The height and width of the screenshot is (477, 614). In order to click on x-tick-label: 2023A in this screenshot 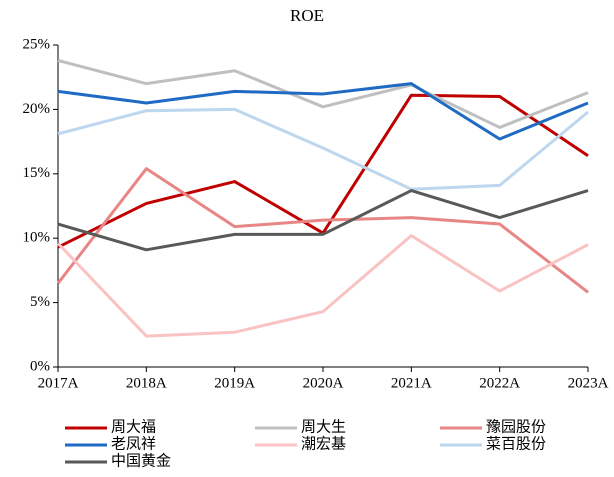, I will do `click(588, 383)`.